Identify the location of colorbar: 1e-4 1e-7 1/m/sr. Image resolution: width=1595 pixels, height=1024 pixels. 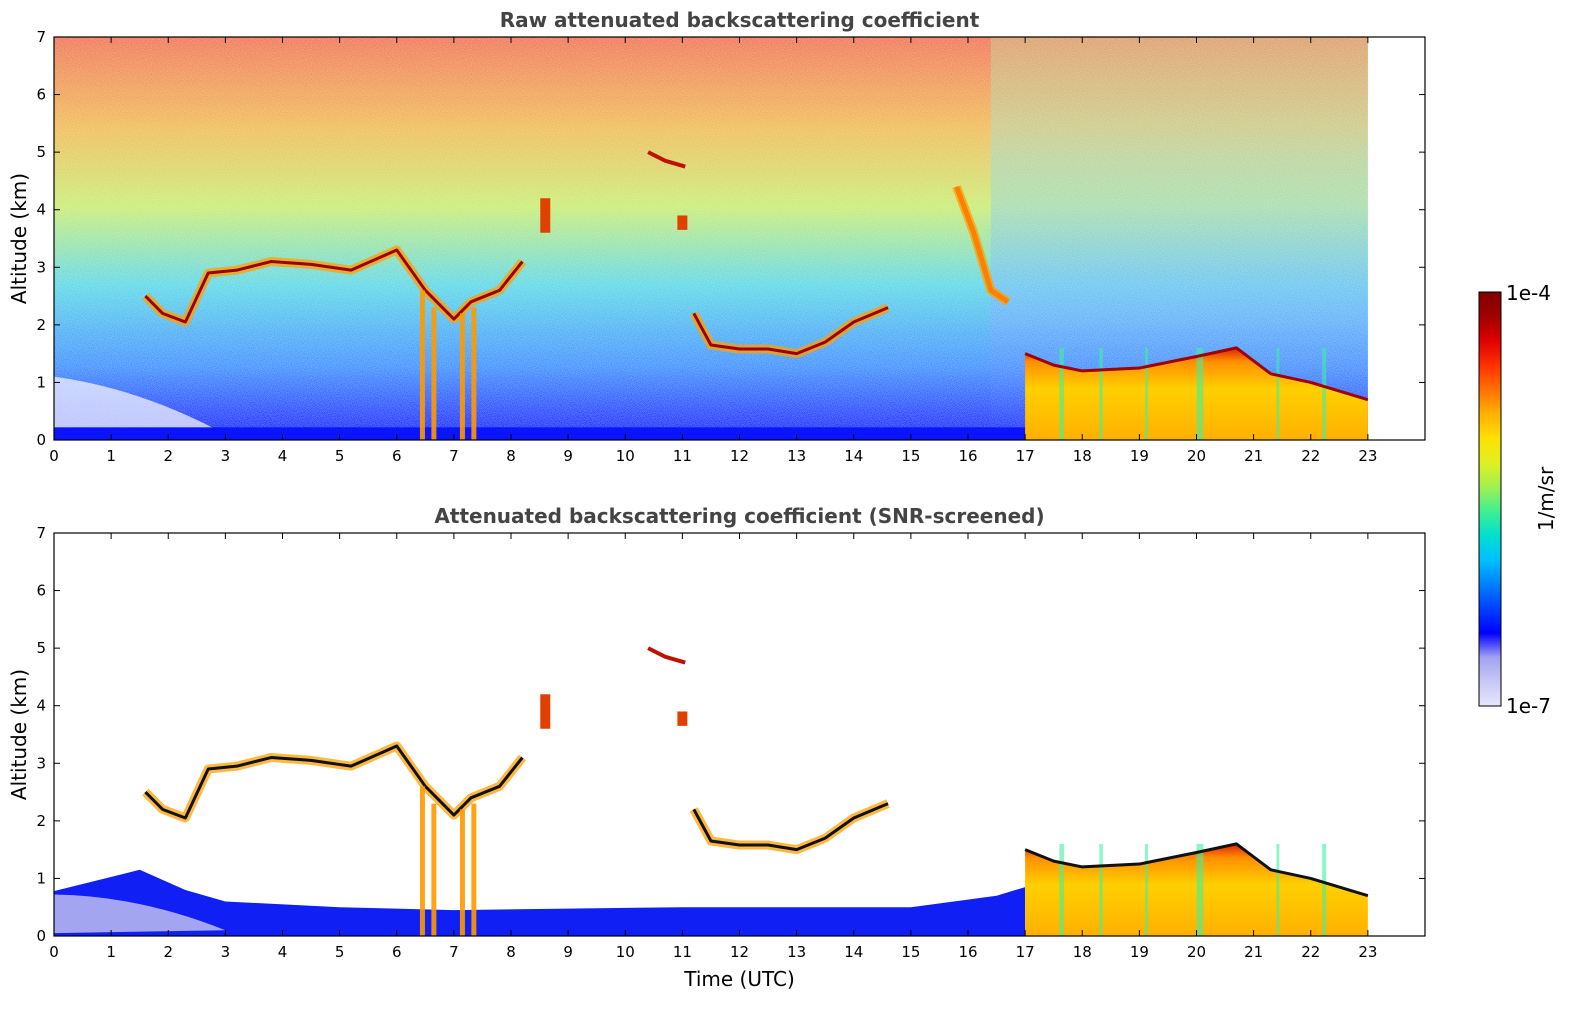
(1518, 499).